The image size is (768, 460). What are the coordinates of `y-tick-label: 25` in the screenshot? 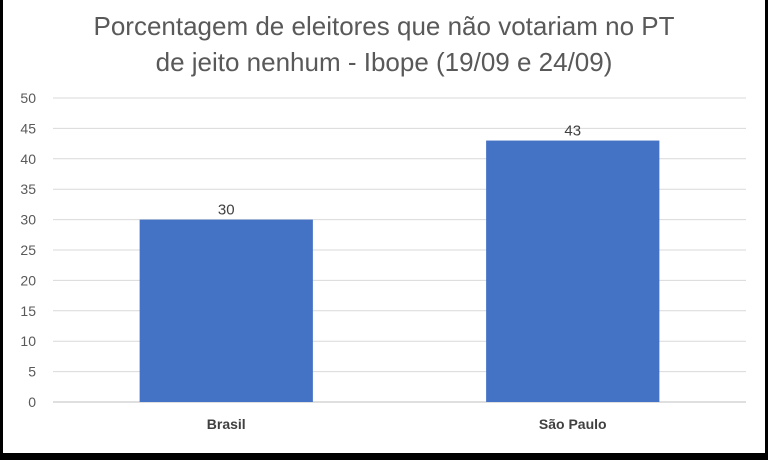 It's located at (28, 250).